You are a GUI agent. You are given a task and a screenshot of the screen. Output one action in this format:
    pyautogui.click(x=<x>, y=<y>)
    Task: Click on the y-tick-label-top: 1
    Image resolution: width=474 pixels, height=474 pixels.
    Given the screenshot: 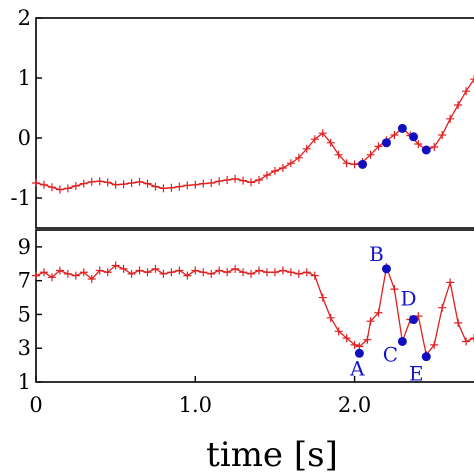 What is the action you would take?
    pyautogui.click(x=24, y=78)
    